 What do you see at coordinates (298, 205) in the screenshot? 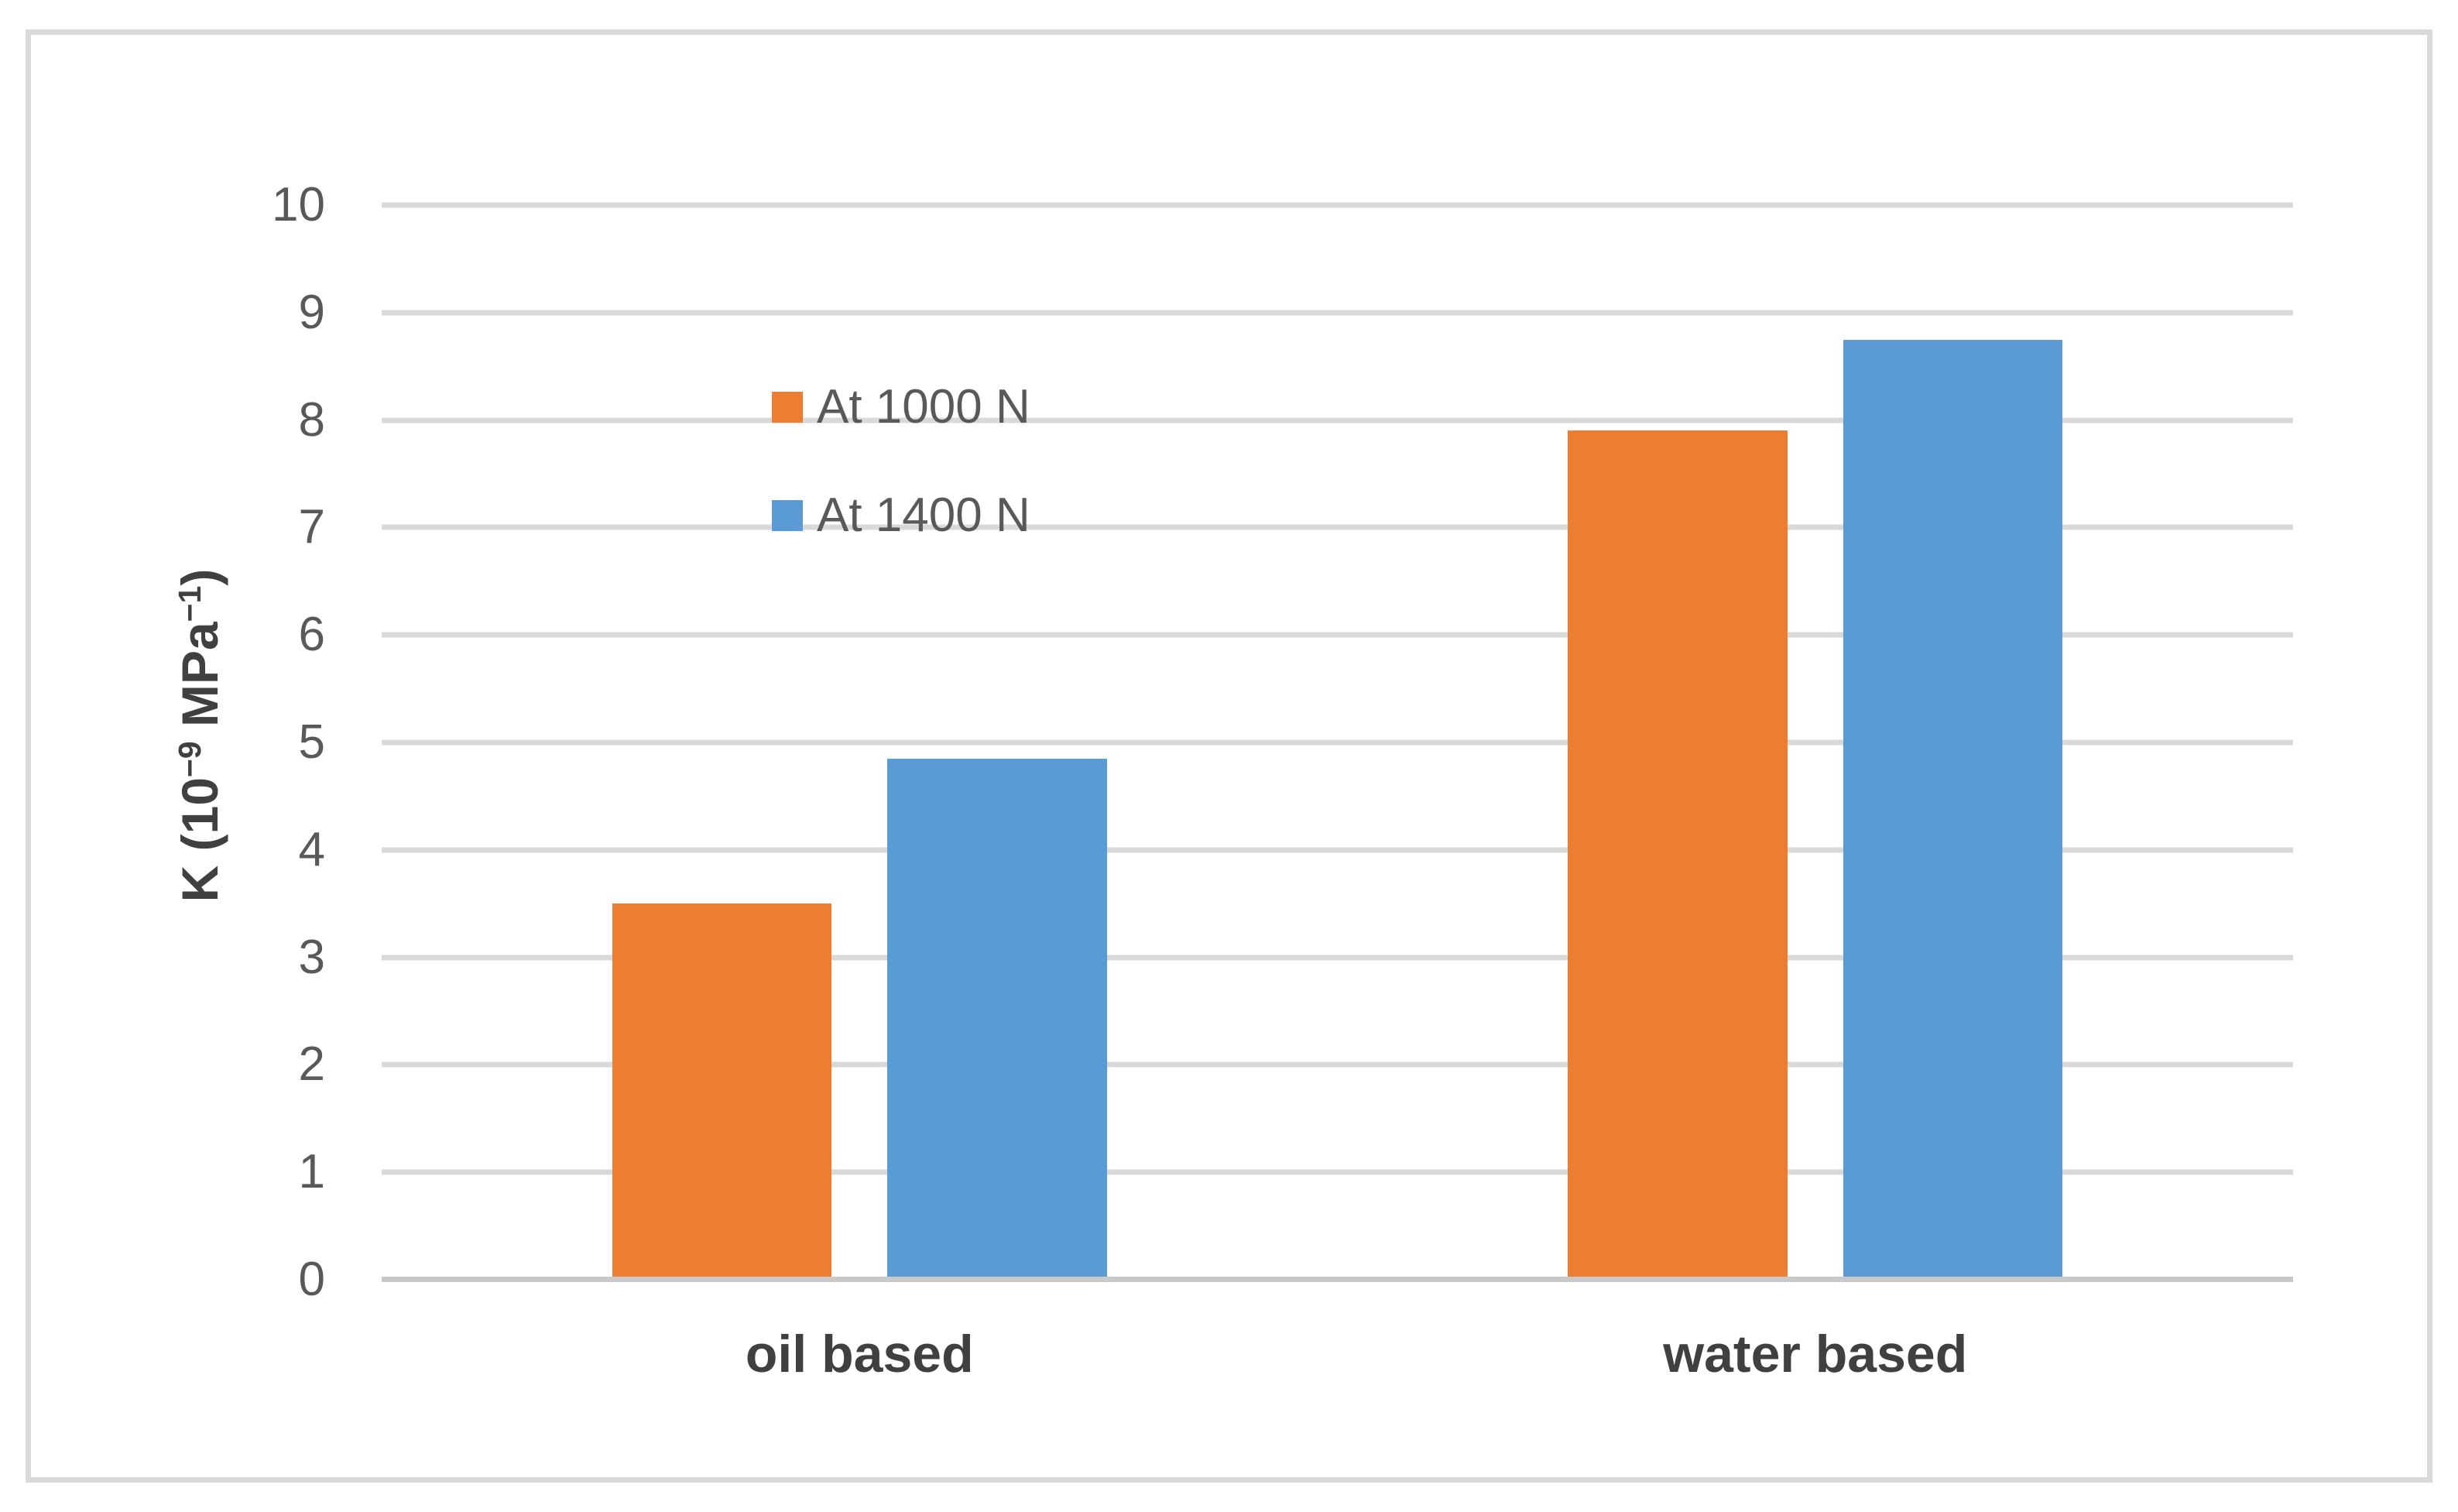
I see `y-tick-label-10: 10` at bounding box center [298, 205].